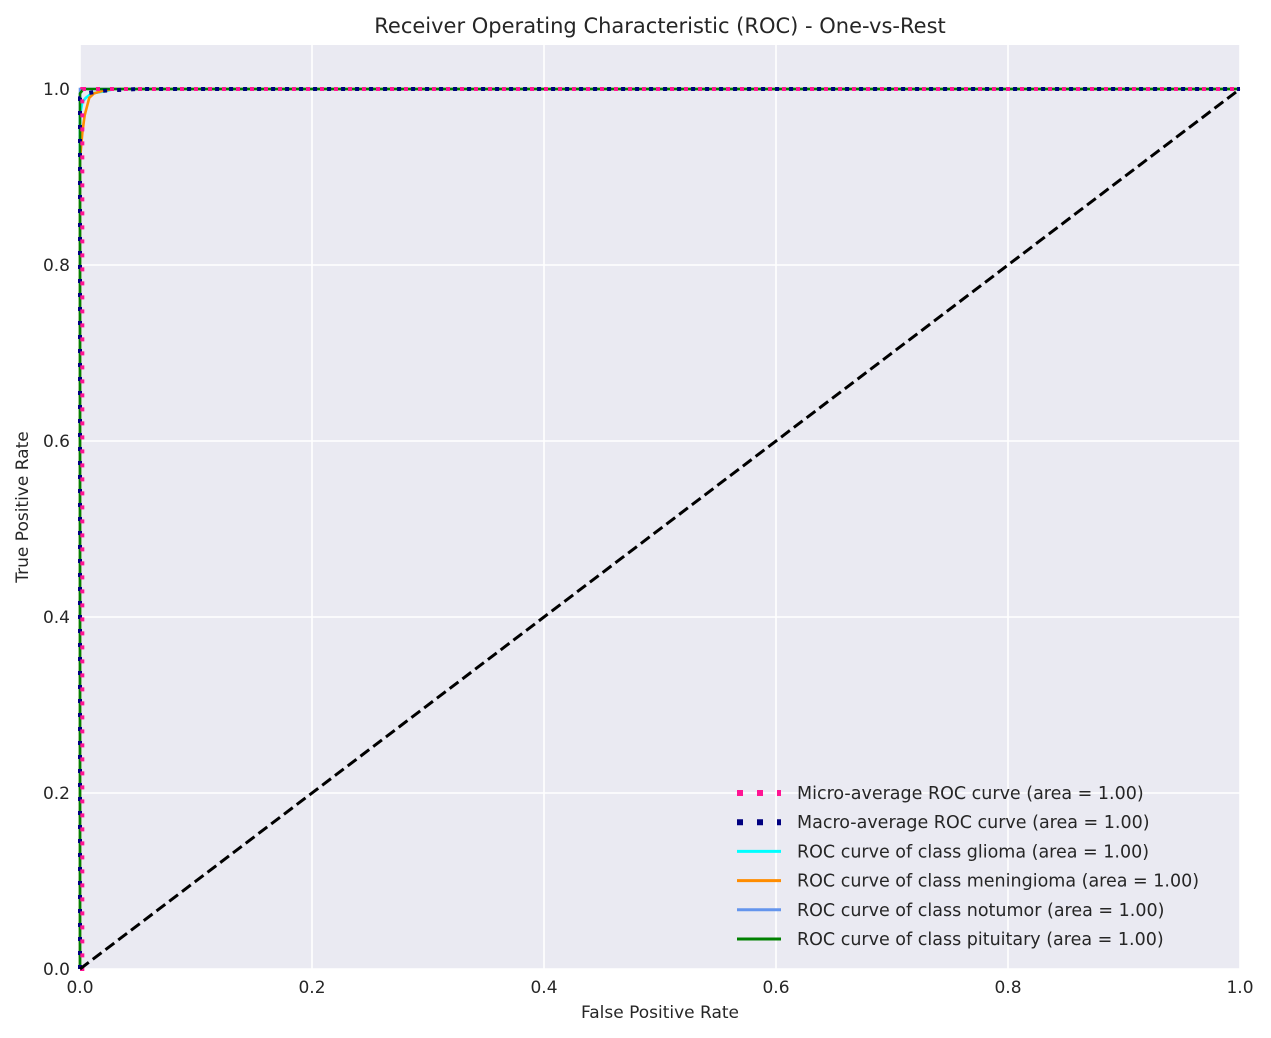 This screenshot has width=1271, height=1038. I want to click on y-axis-label: True Positive Rate, so click(23, 507).